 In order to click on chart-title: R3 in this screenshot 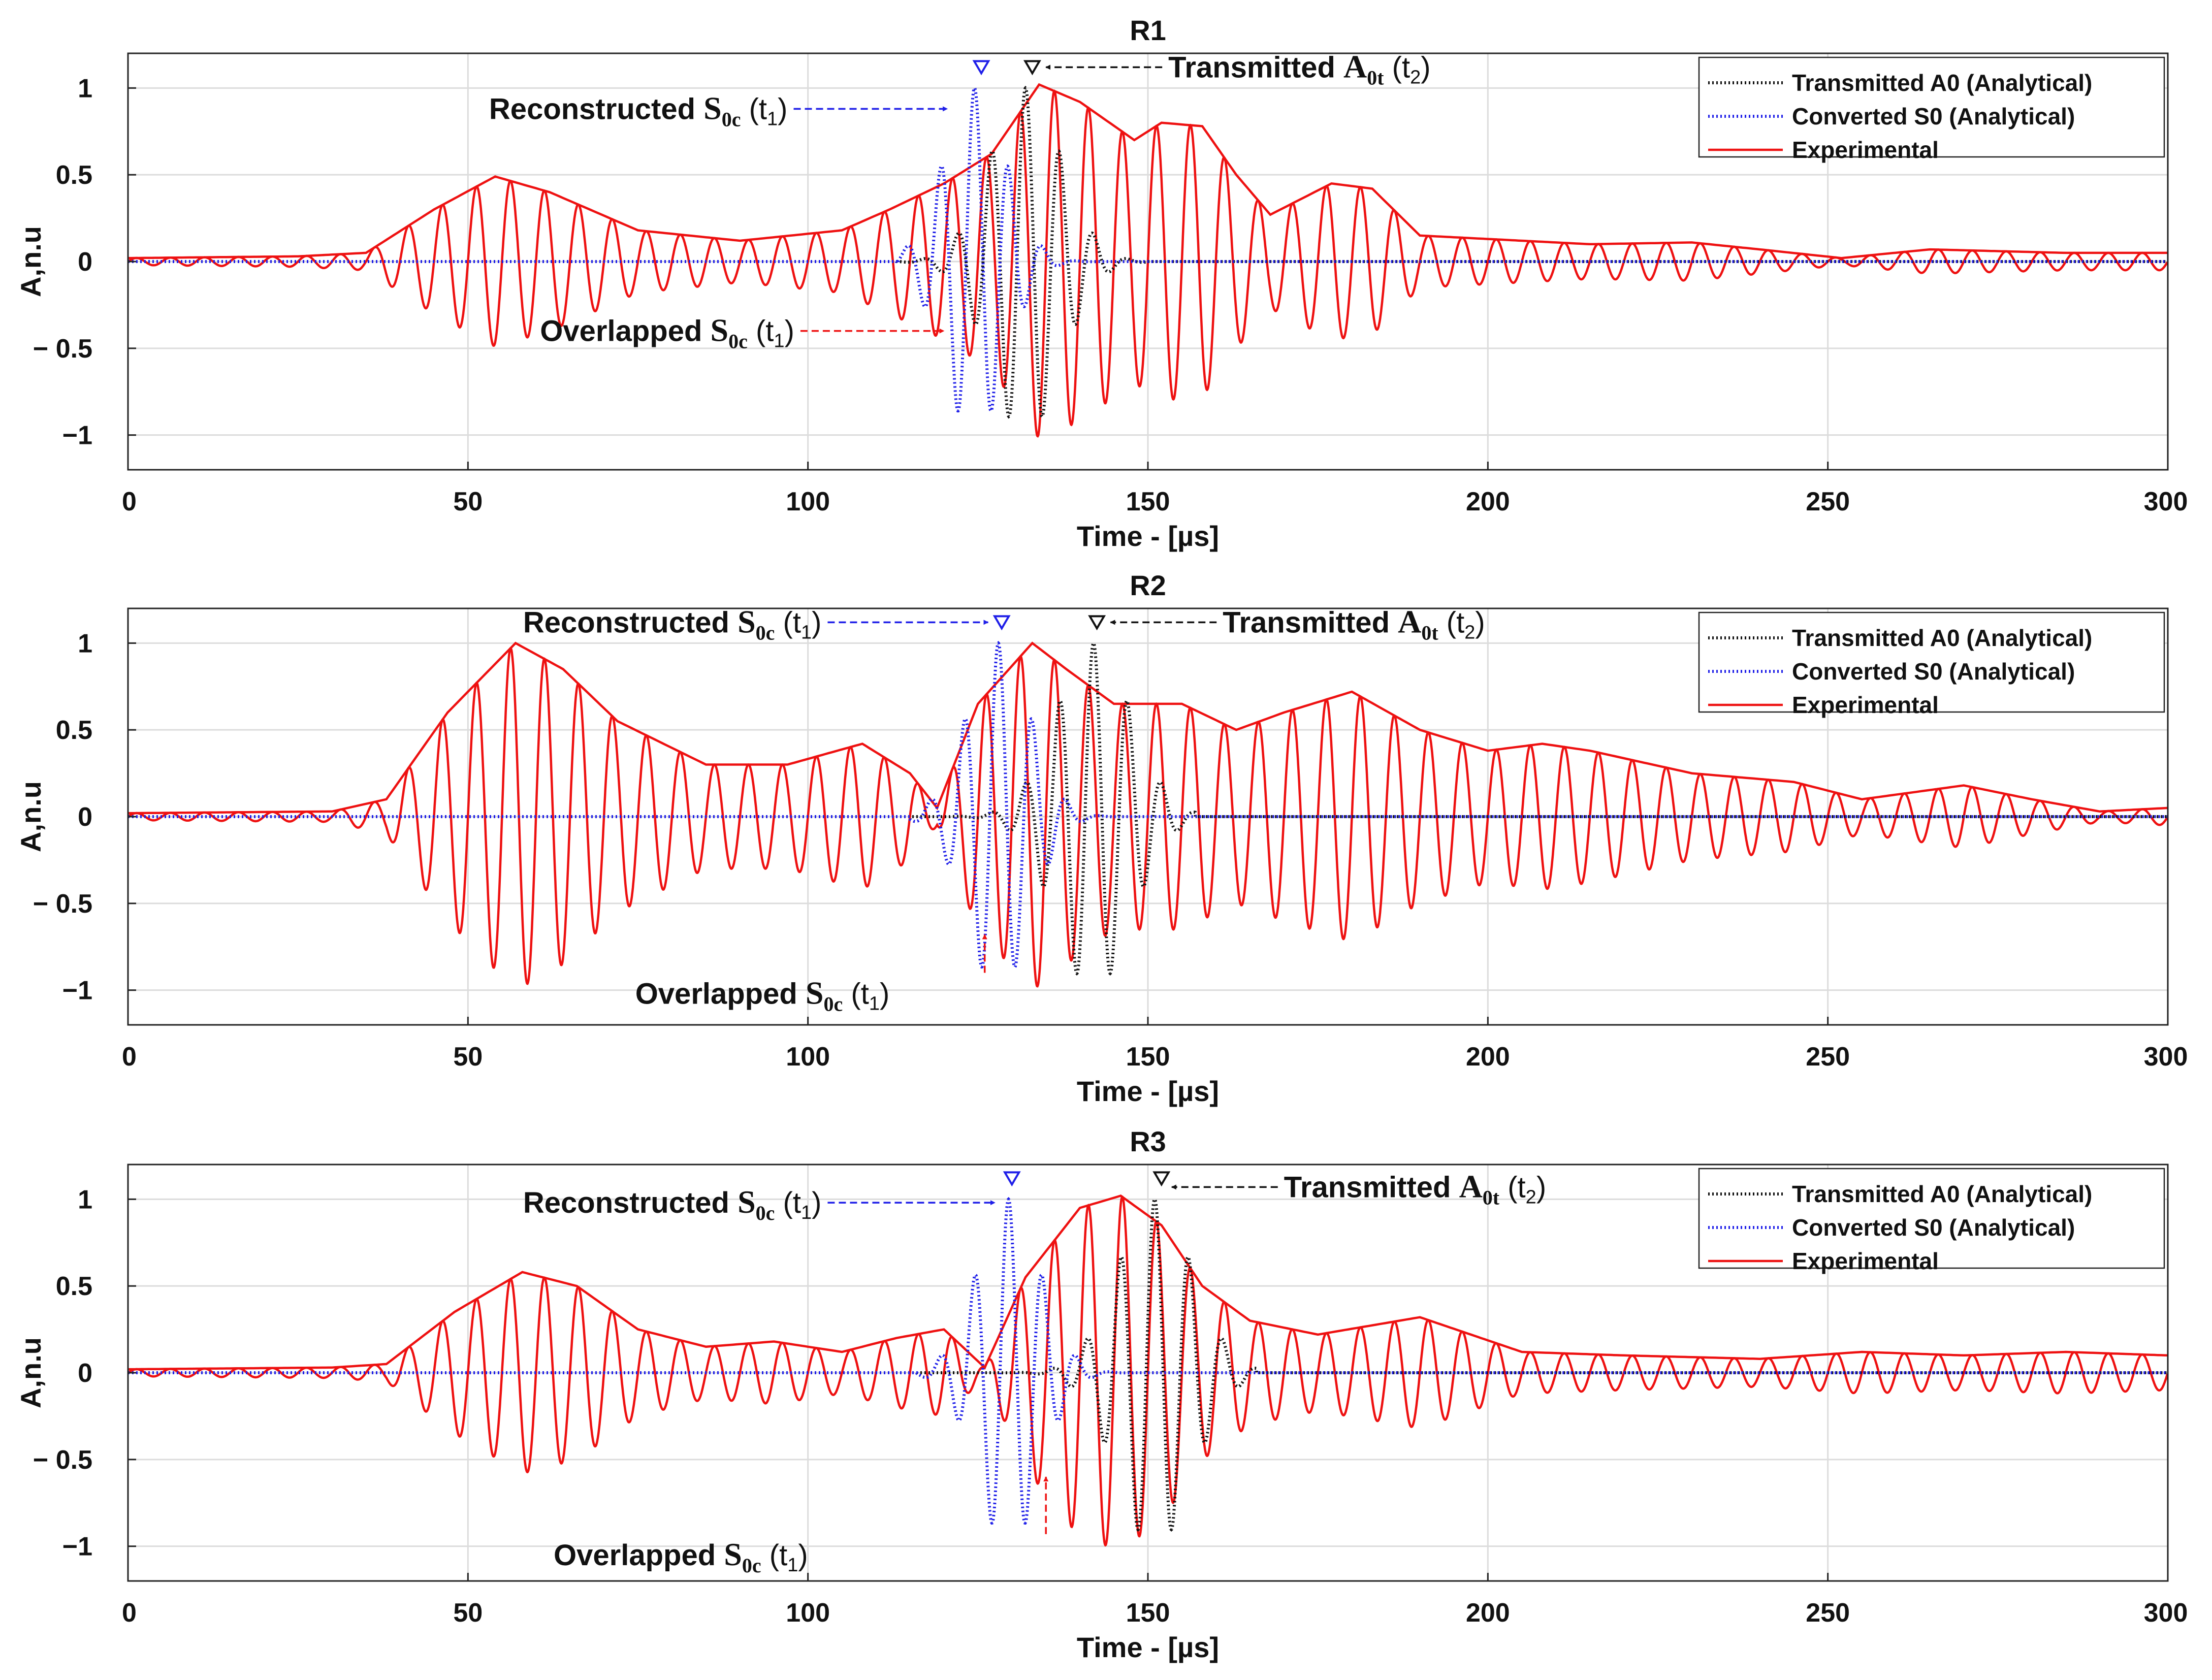, I will do `click(1148, 1141)`.